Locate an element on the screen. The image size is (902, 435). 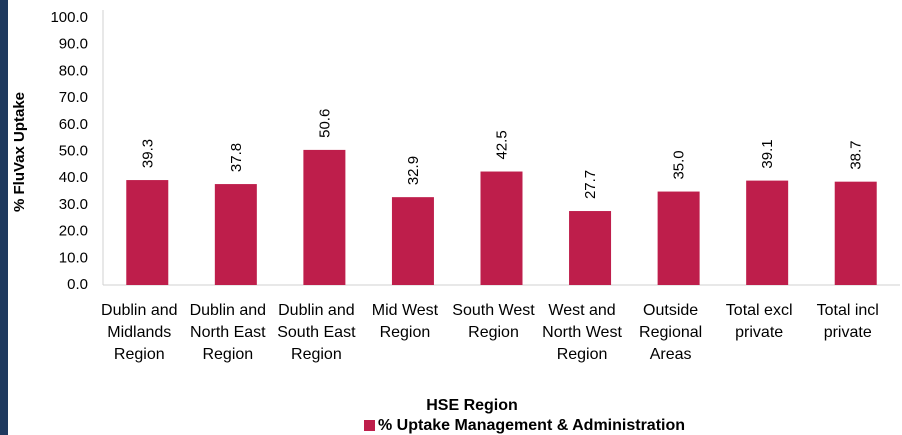
x-tick-label: Total excl private is located at coordinates (759, 321).